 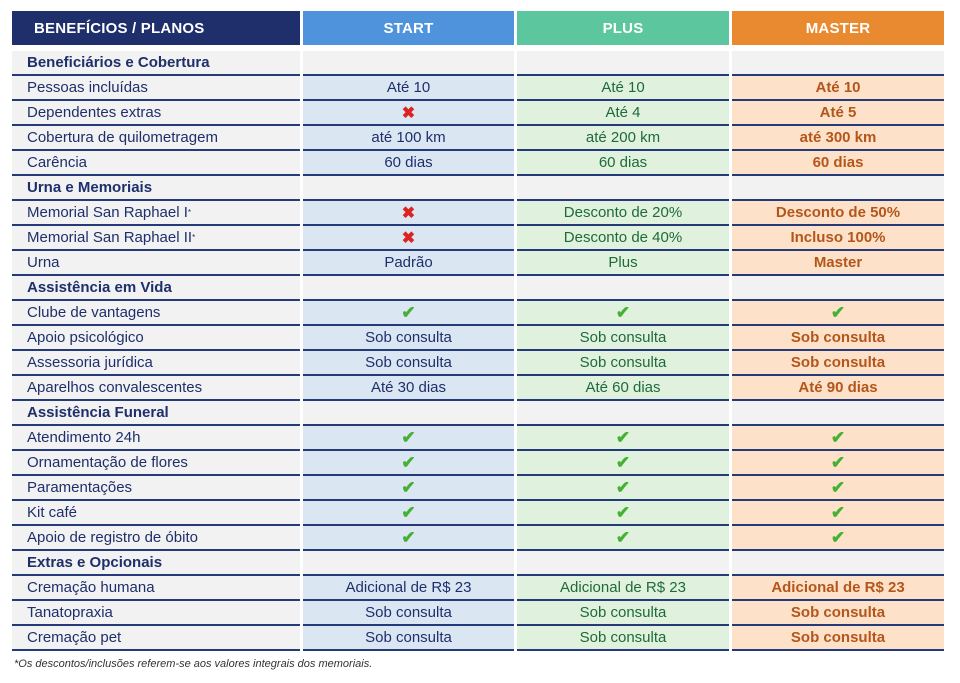 I want to click on benefit-label: Clube de vantagens, so click(x=156, y=313).